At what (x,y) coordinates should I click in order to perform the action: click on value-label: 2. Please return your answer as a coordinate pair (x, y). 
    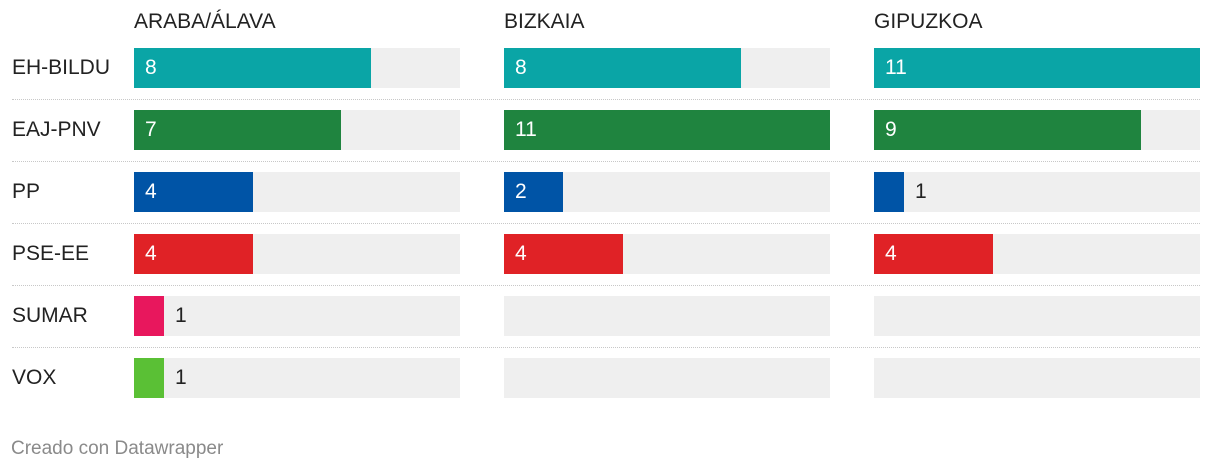
    Looking at the image, I should click on (521, 191).